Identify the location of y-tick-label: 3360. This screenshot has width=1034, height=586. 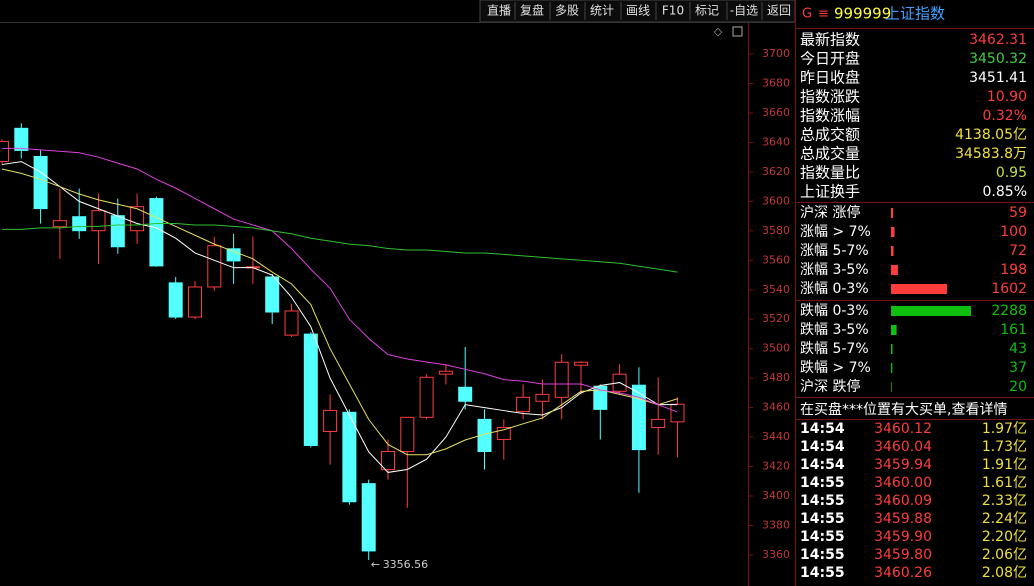
(776, 554).